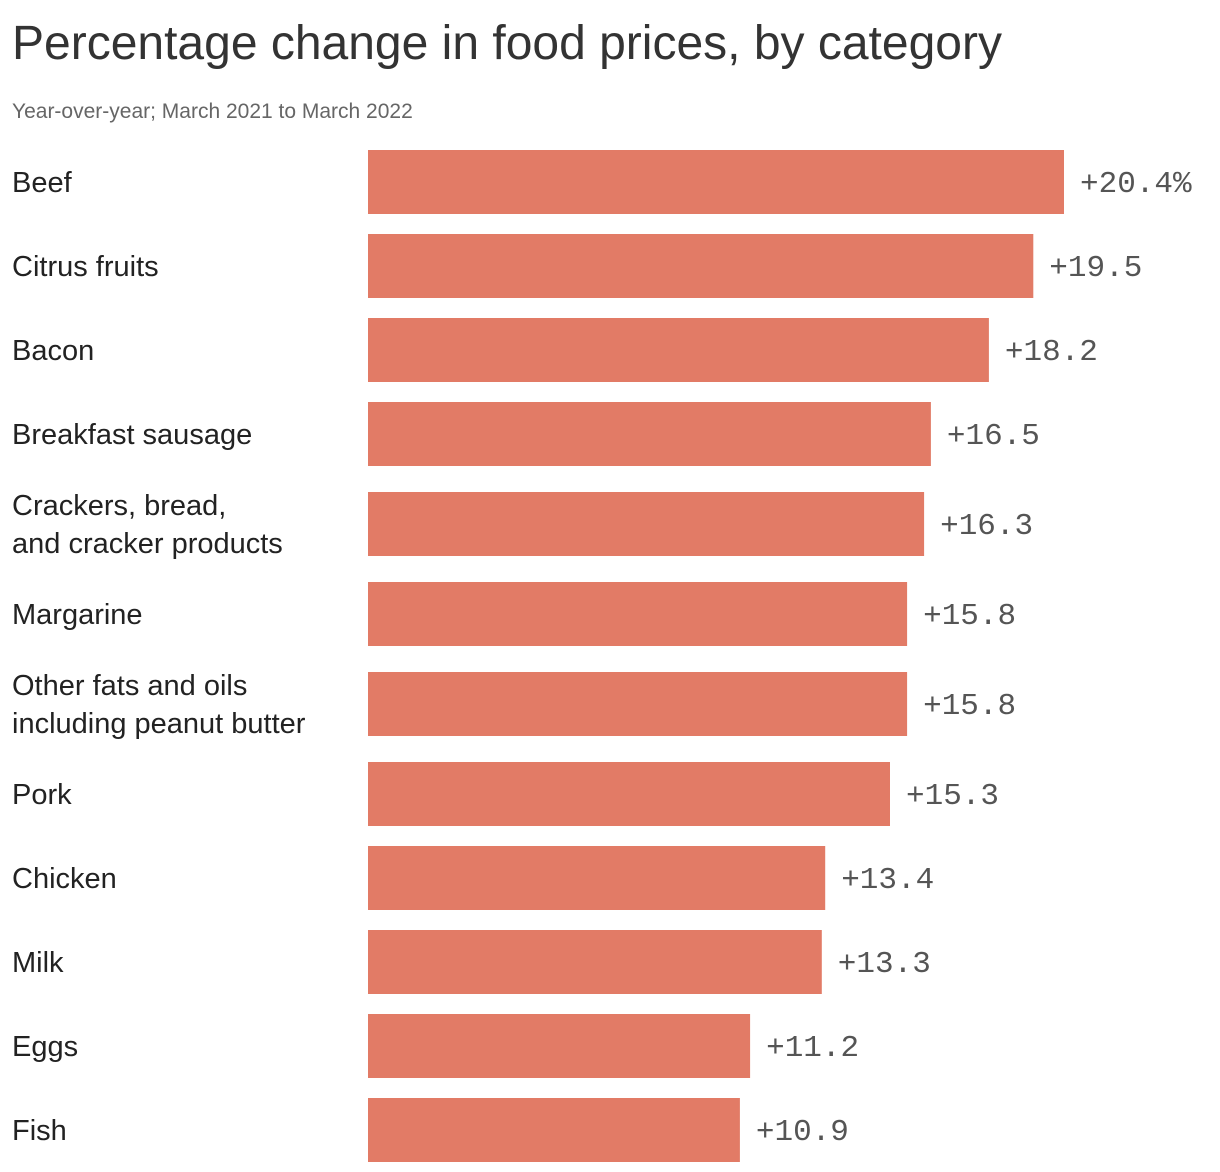 The image size is (1220, 1172). What do you see at coordinates (952, 796) in the screenshot?
I see `value-label-7: +15.3` at bounding box center [952, 796].